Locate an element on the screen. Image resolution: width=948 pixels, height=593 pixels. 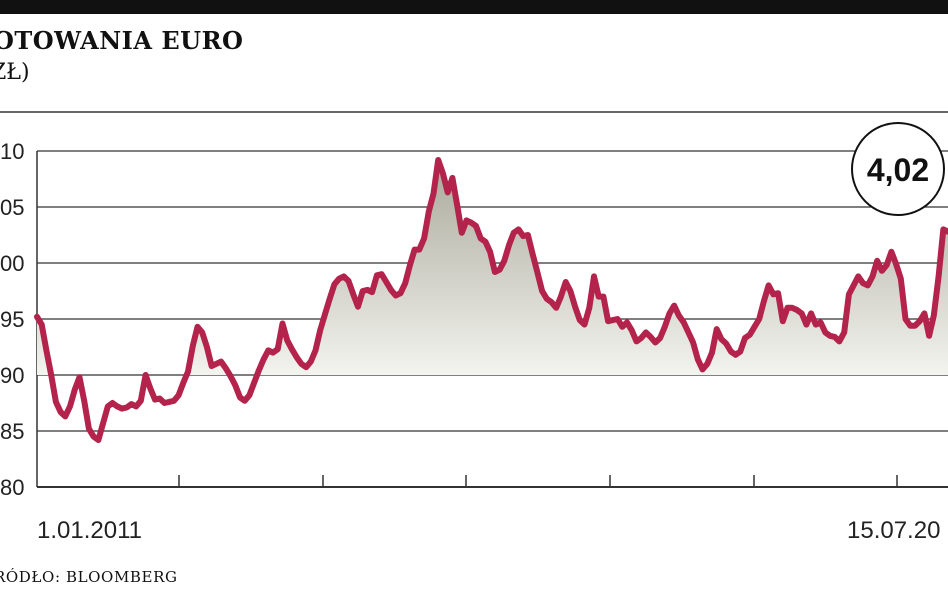
callout-circle is located at coordinates (898, 169).